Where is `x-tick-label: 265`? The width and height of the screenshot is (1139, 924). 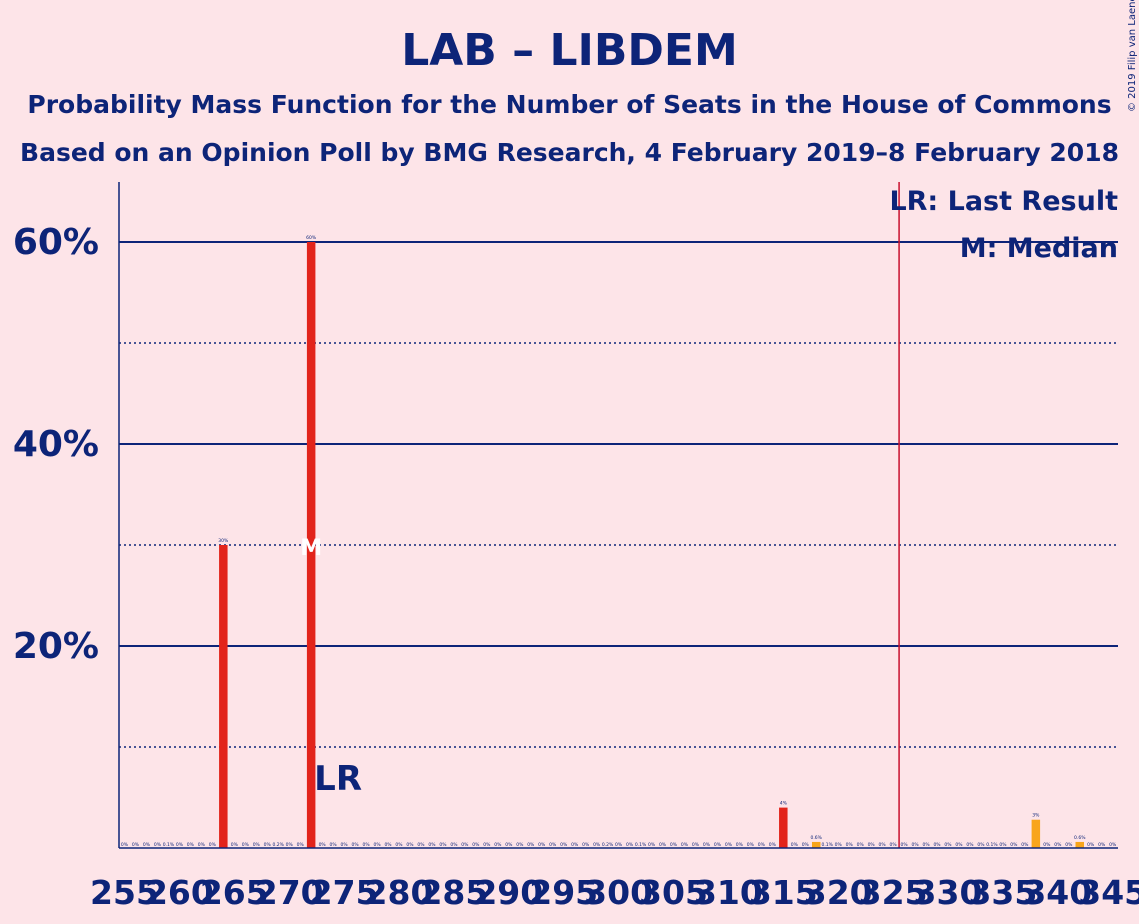 x-tick-label: 265 is located at coordinates (234, 892).